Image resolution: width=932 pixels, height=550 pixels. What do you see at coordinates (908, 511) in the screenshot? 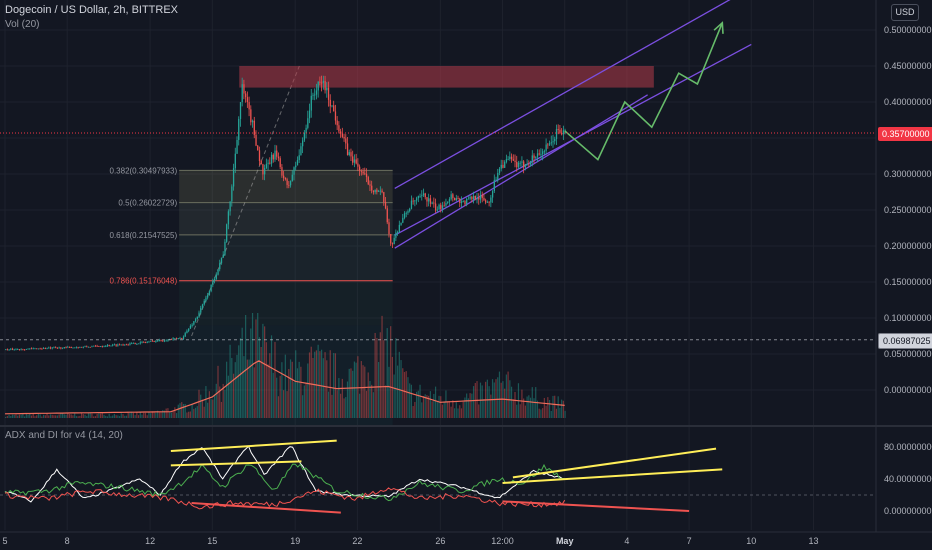
I see `indicator-axis-label-2: 0.00000000` at bounding box center [908, 511].